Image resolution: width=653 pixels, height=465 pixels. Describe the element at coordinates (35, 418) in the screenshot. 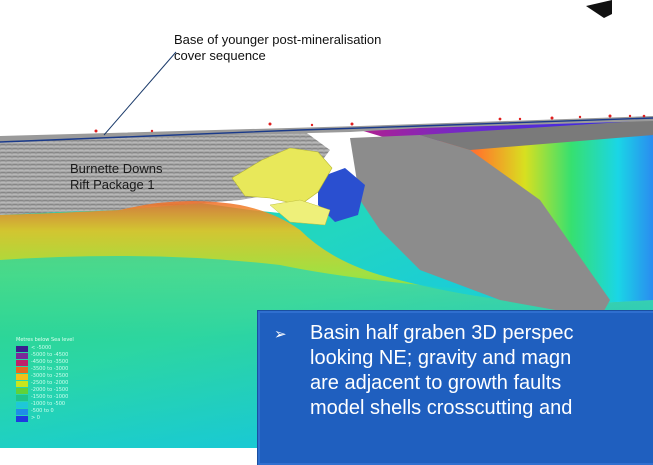

I see `legend-label: > 0` at that location.